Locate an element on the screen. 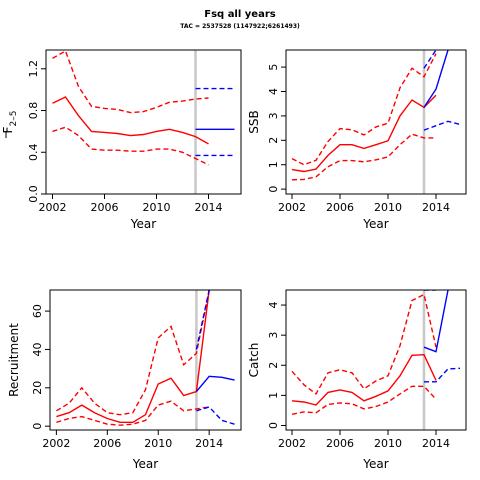 The image size is (480, 480). y-tick-label: 0.0 is located at coordinates (33, 194).